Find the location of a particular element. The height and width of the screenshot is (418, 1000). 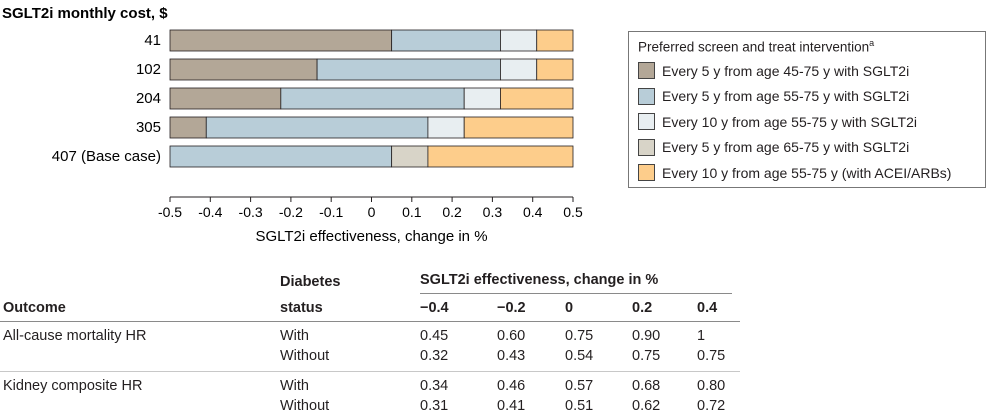

legend-footnote-mark: a is located at coordinates (872, 43).